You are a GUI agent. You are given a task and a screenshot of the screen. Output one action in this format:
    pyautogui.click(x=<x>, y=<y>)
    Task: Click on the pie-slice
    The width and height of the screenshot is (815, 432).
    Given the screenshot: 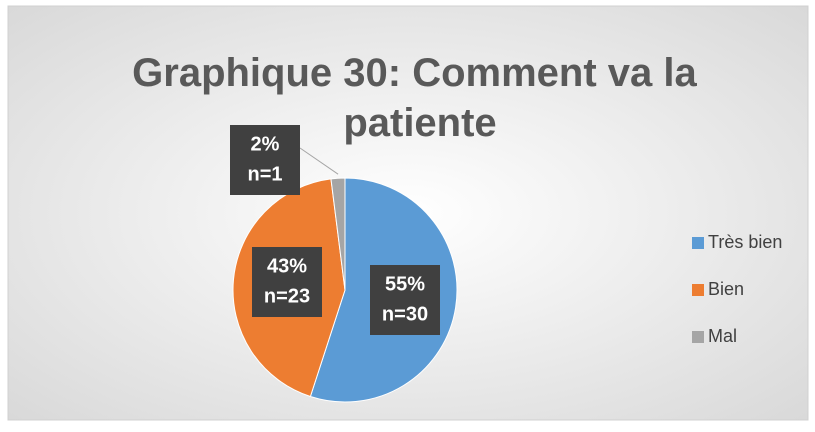 What is the action you would take?
    pyautogui.click(x=338, y=234)
    